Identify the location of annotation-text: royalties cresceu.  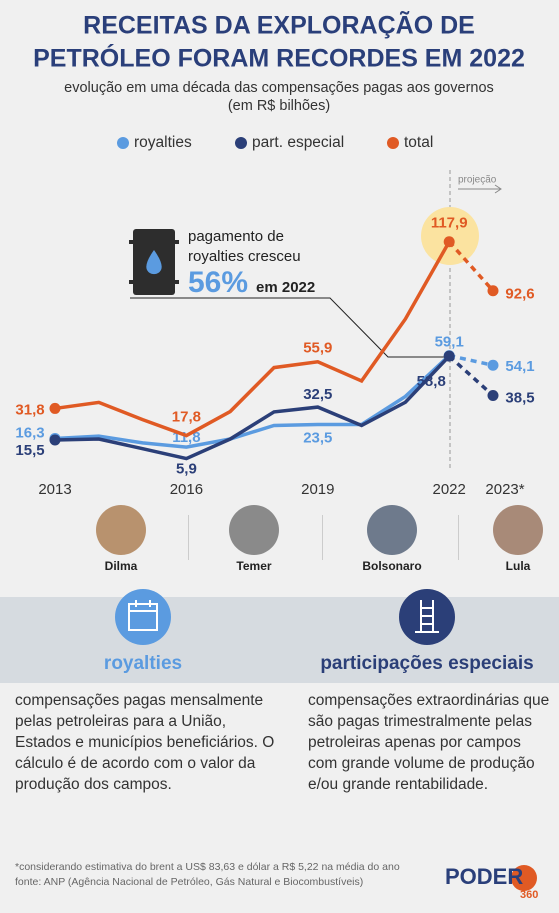
(244, 256).